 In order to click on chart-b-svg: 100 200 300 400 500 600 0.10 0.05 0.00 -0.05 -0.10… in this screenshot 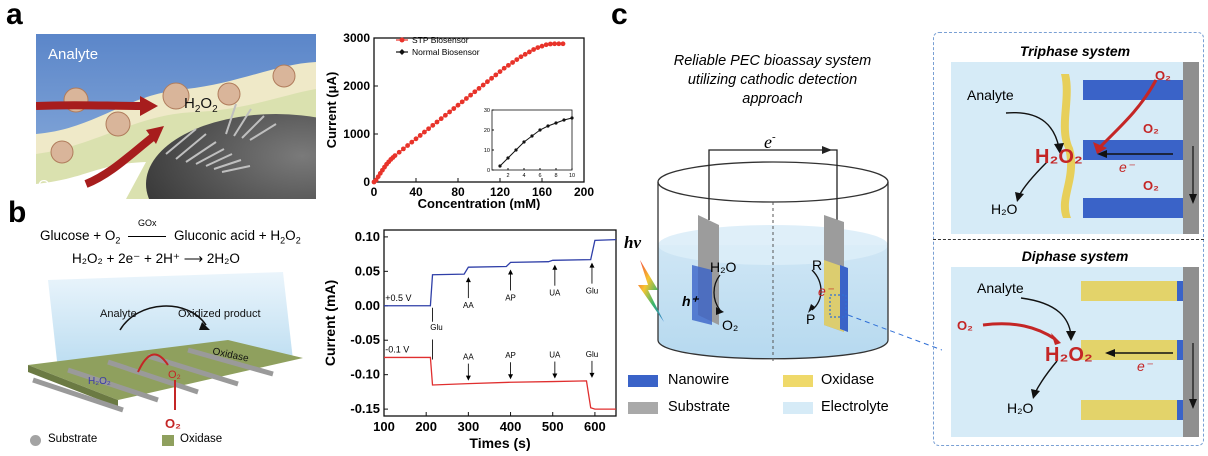, I will do `click(469, 340)`.